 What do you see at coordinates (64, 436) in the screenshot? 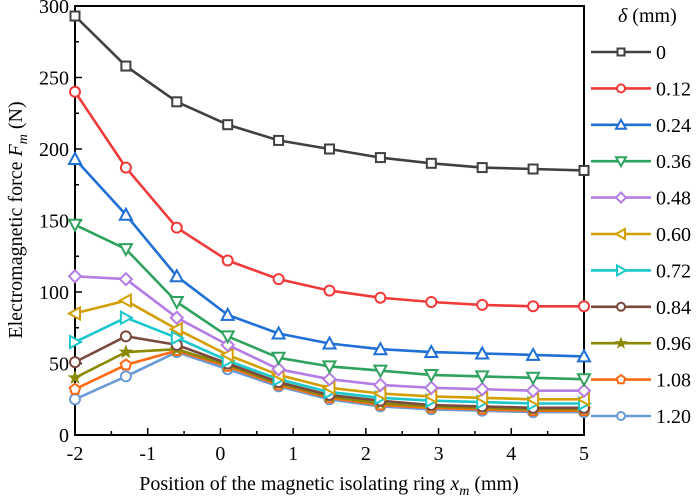
I see `y-tick-label: 0` at bounding box center [64, 436].